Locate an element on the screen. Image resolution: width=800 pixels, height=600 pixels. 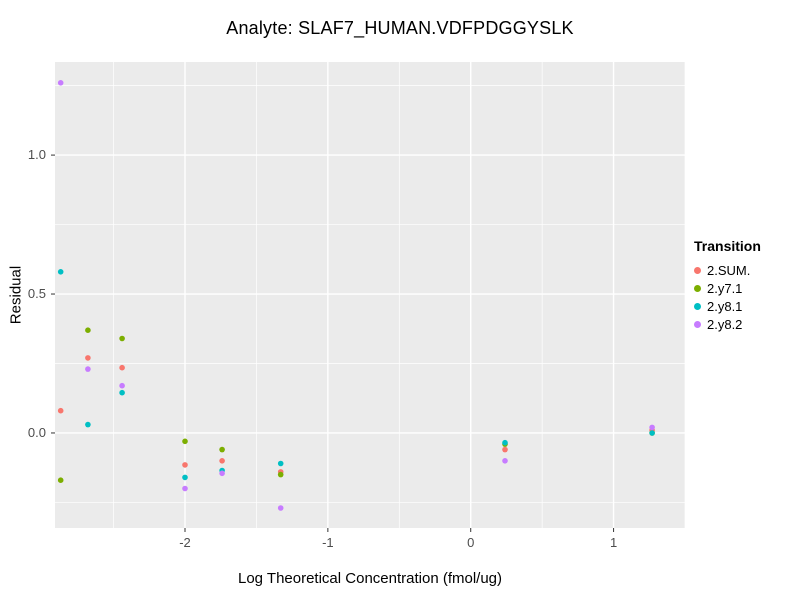
legend-item: 2.y8.2 is located at coordinates (727, 324).